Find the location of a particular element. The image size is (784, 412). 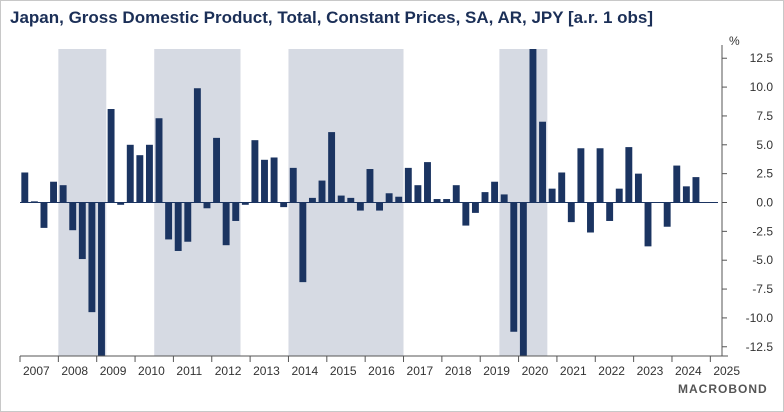

y-tick-label: -7.5 is located at coordinates (762, 289).